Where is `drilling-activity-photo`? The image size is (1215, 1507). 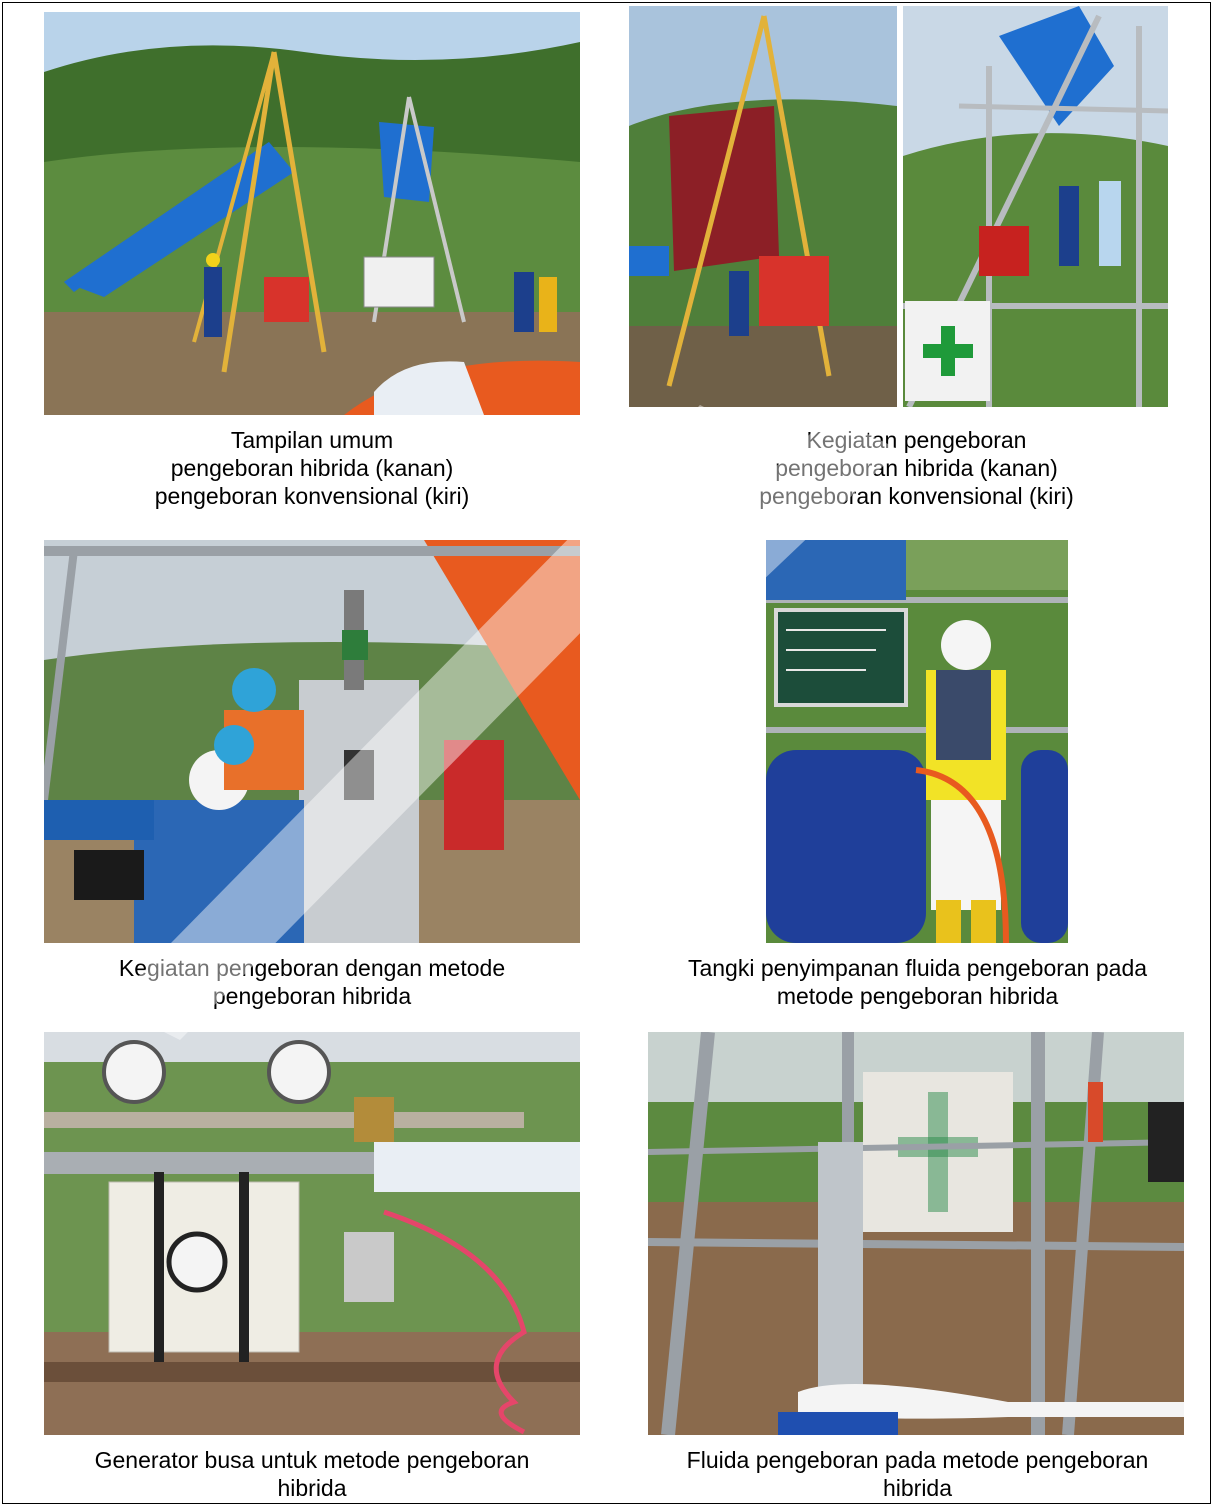
drilling-activity-photo is located at coordinates (898, 206).